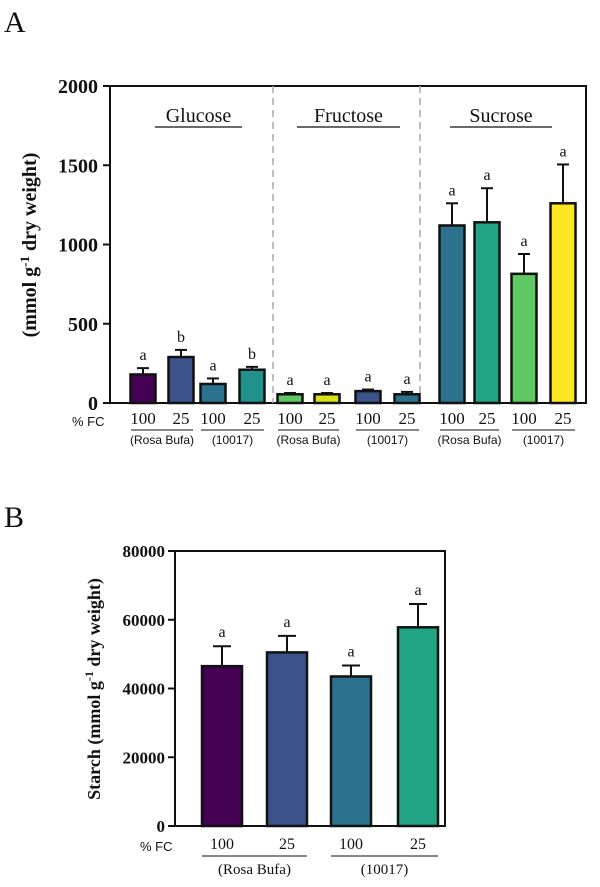 Image resolution: width=600 pixels, height=887 pixels. Describe the element at coordinates (385, 870) in the screenshot. I see `panel-b-genotype-label: (10017)` at that location.